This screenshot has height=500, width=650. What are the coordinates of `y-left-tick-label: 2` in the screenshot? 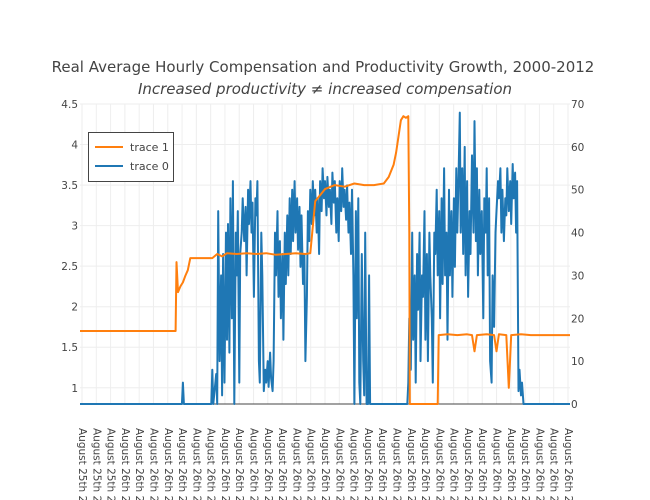 It's located at (74, 308).